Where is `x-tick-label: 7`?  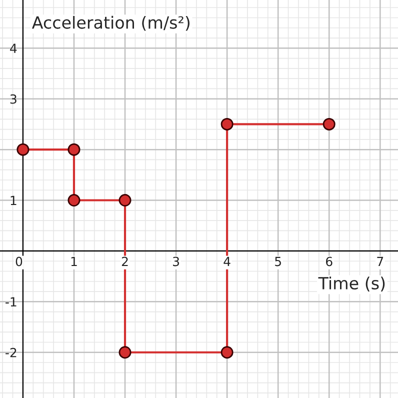
x-tick-label: 7 is located at coordinates (380, 261).